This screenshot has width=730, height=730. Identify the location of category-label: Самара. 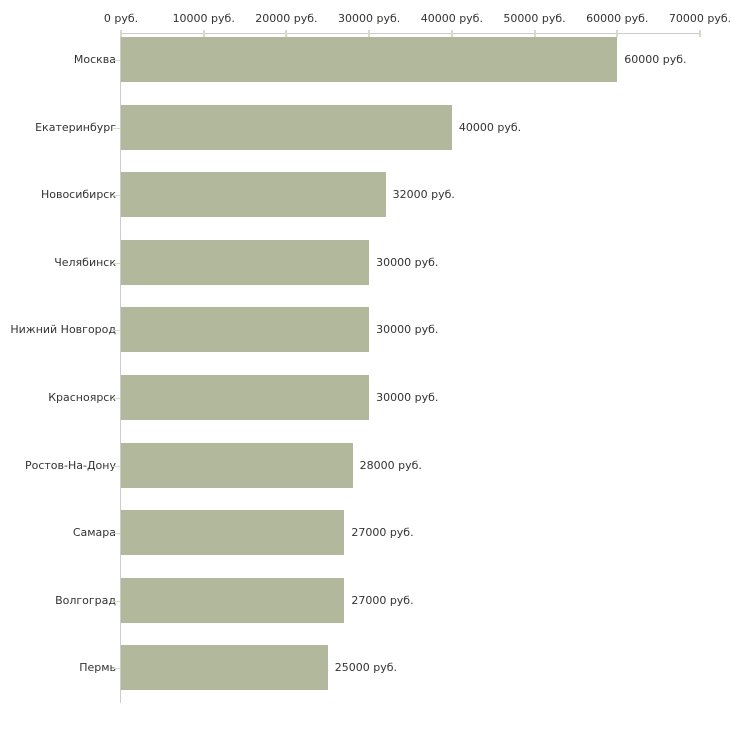
(94, 533).